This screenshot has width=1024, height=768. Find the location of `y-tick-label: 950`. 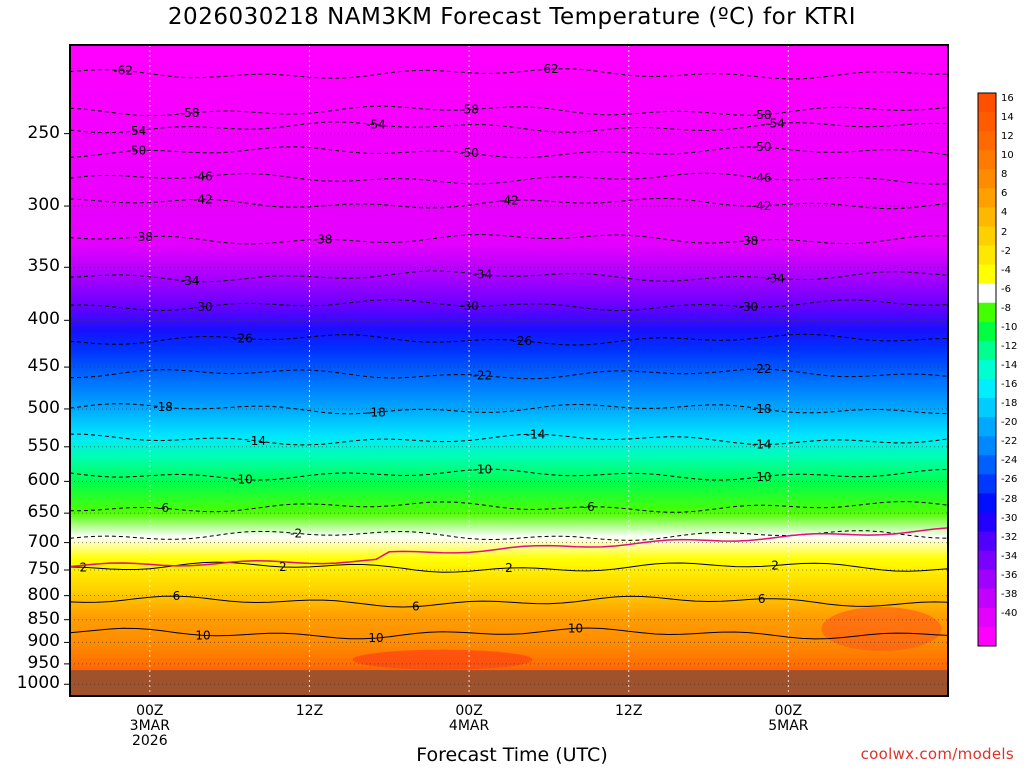

y-tick-label: 950 is located at coordinates (43, 662).